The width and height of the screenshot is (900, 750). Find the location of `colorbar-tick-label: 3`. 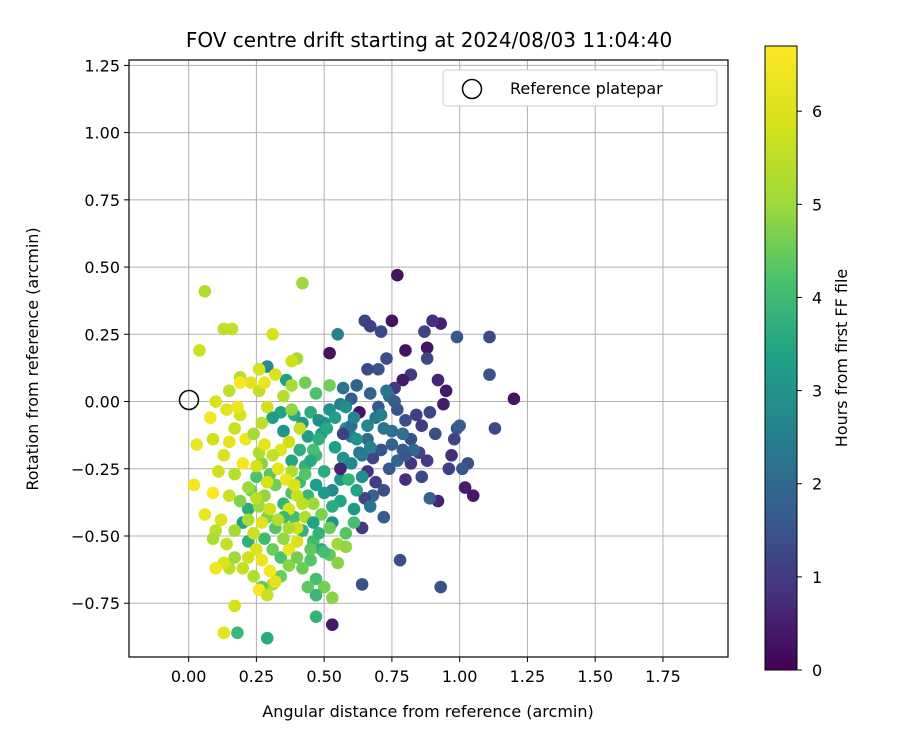

colorbar-tick-label: 3 is located at coordinates (817, 391).